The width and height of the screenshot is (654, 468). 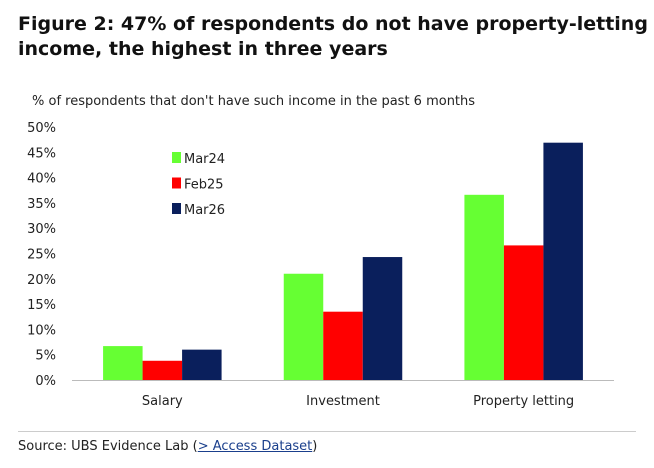 I want to click on y-tick-label: 20%, so click(x=41, y=280).